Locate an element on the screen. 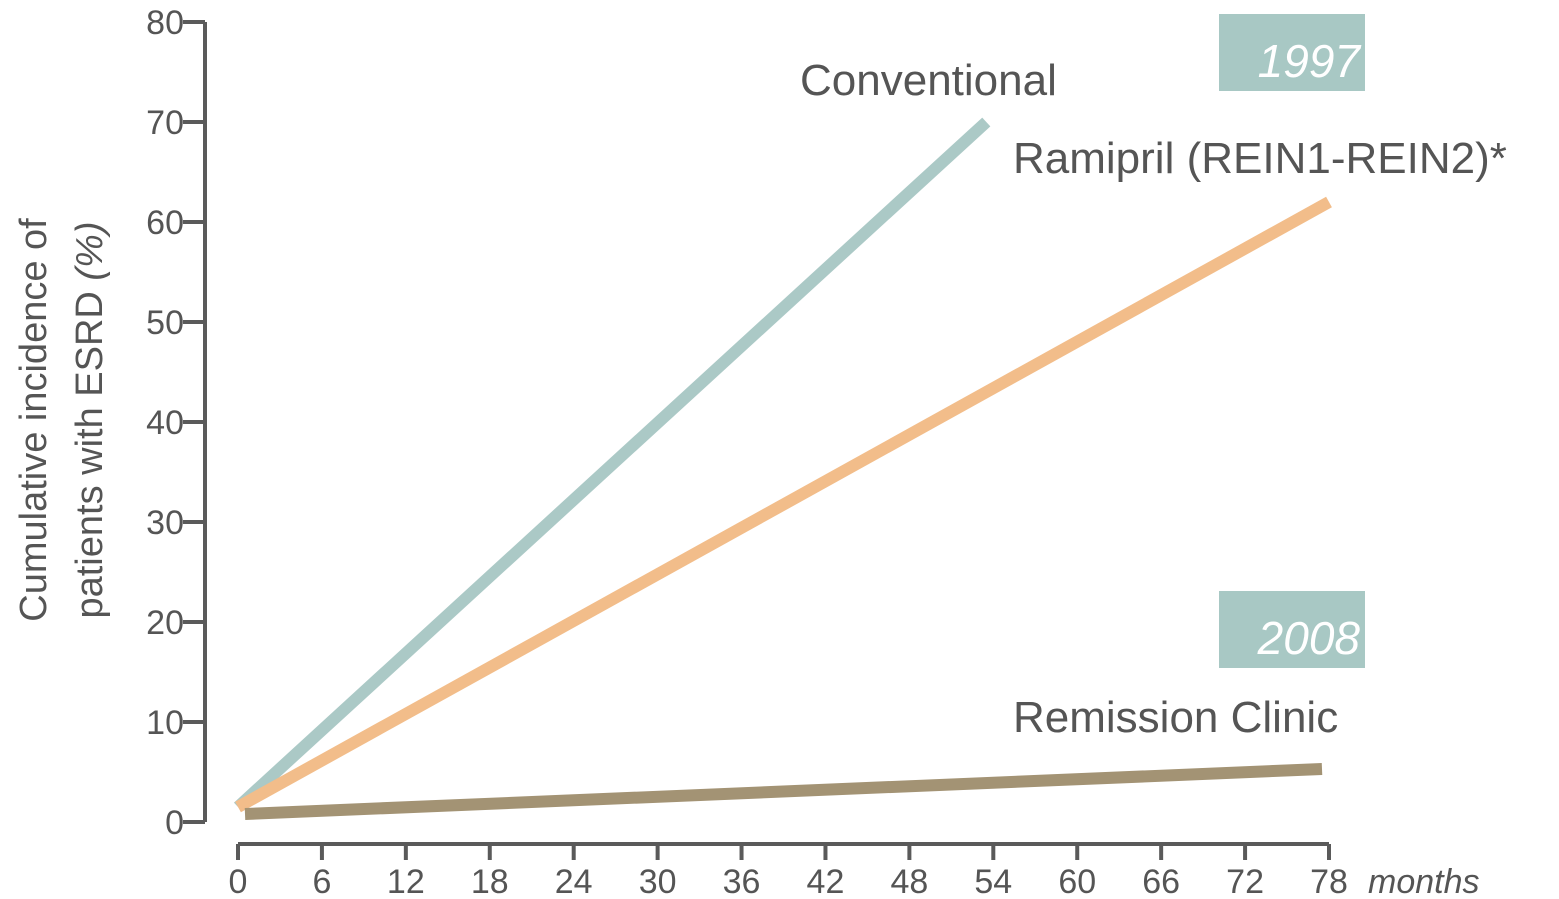  y-tick-label: 30 is located at coordinates (165, 523).